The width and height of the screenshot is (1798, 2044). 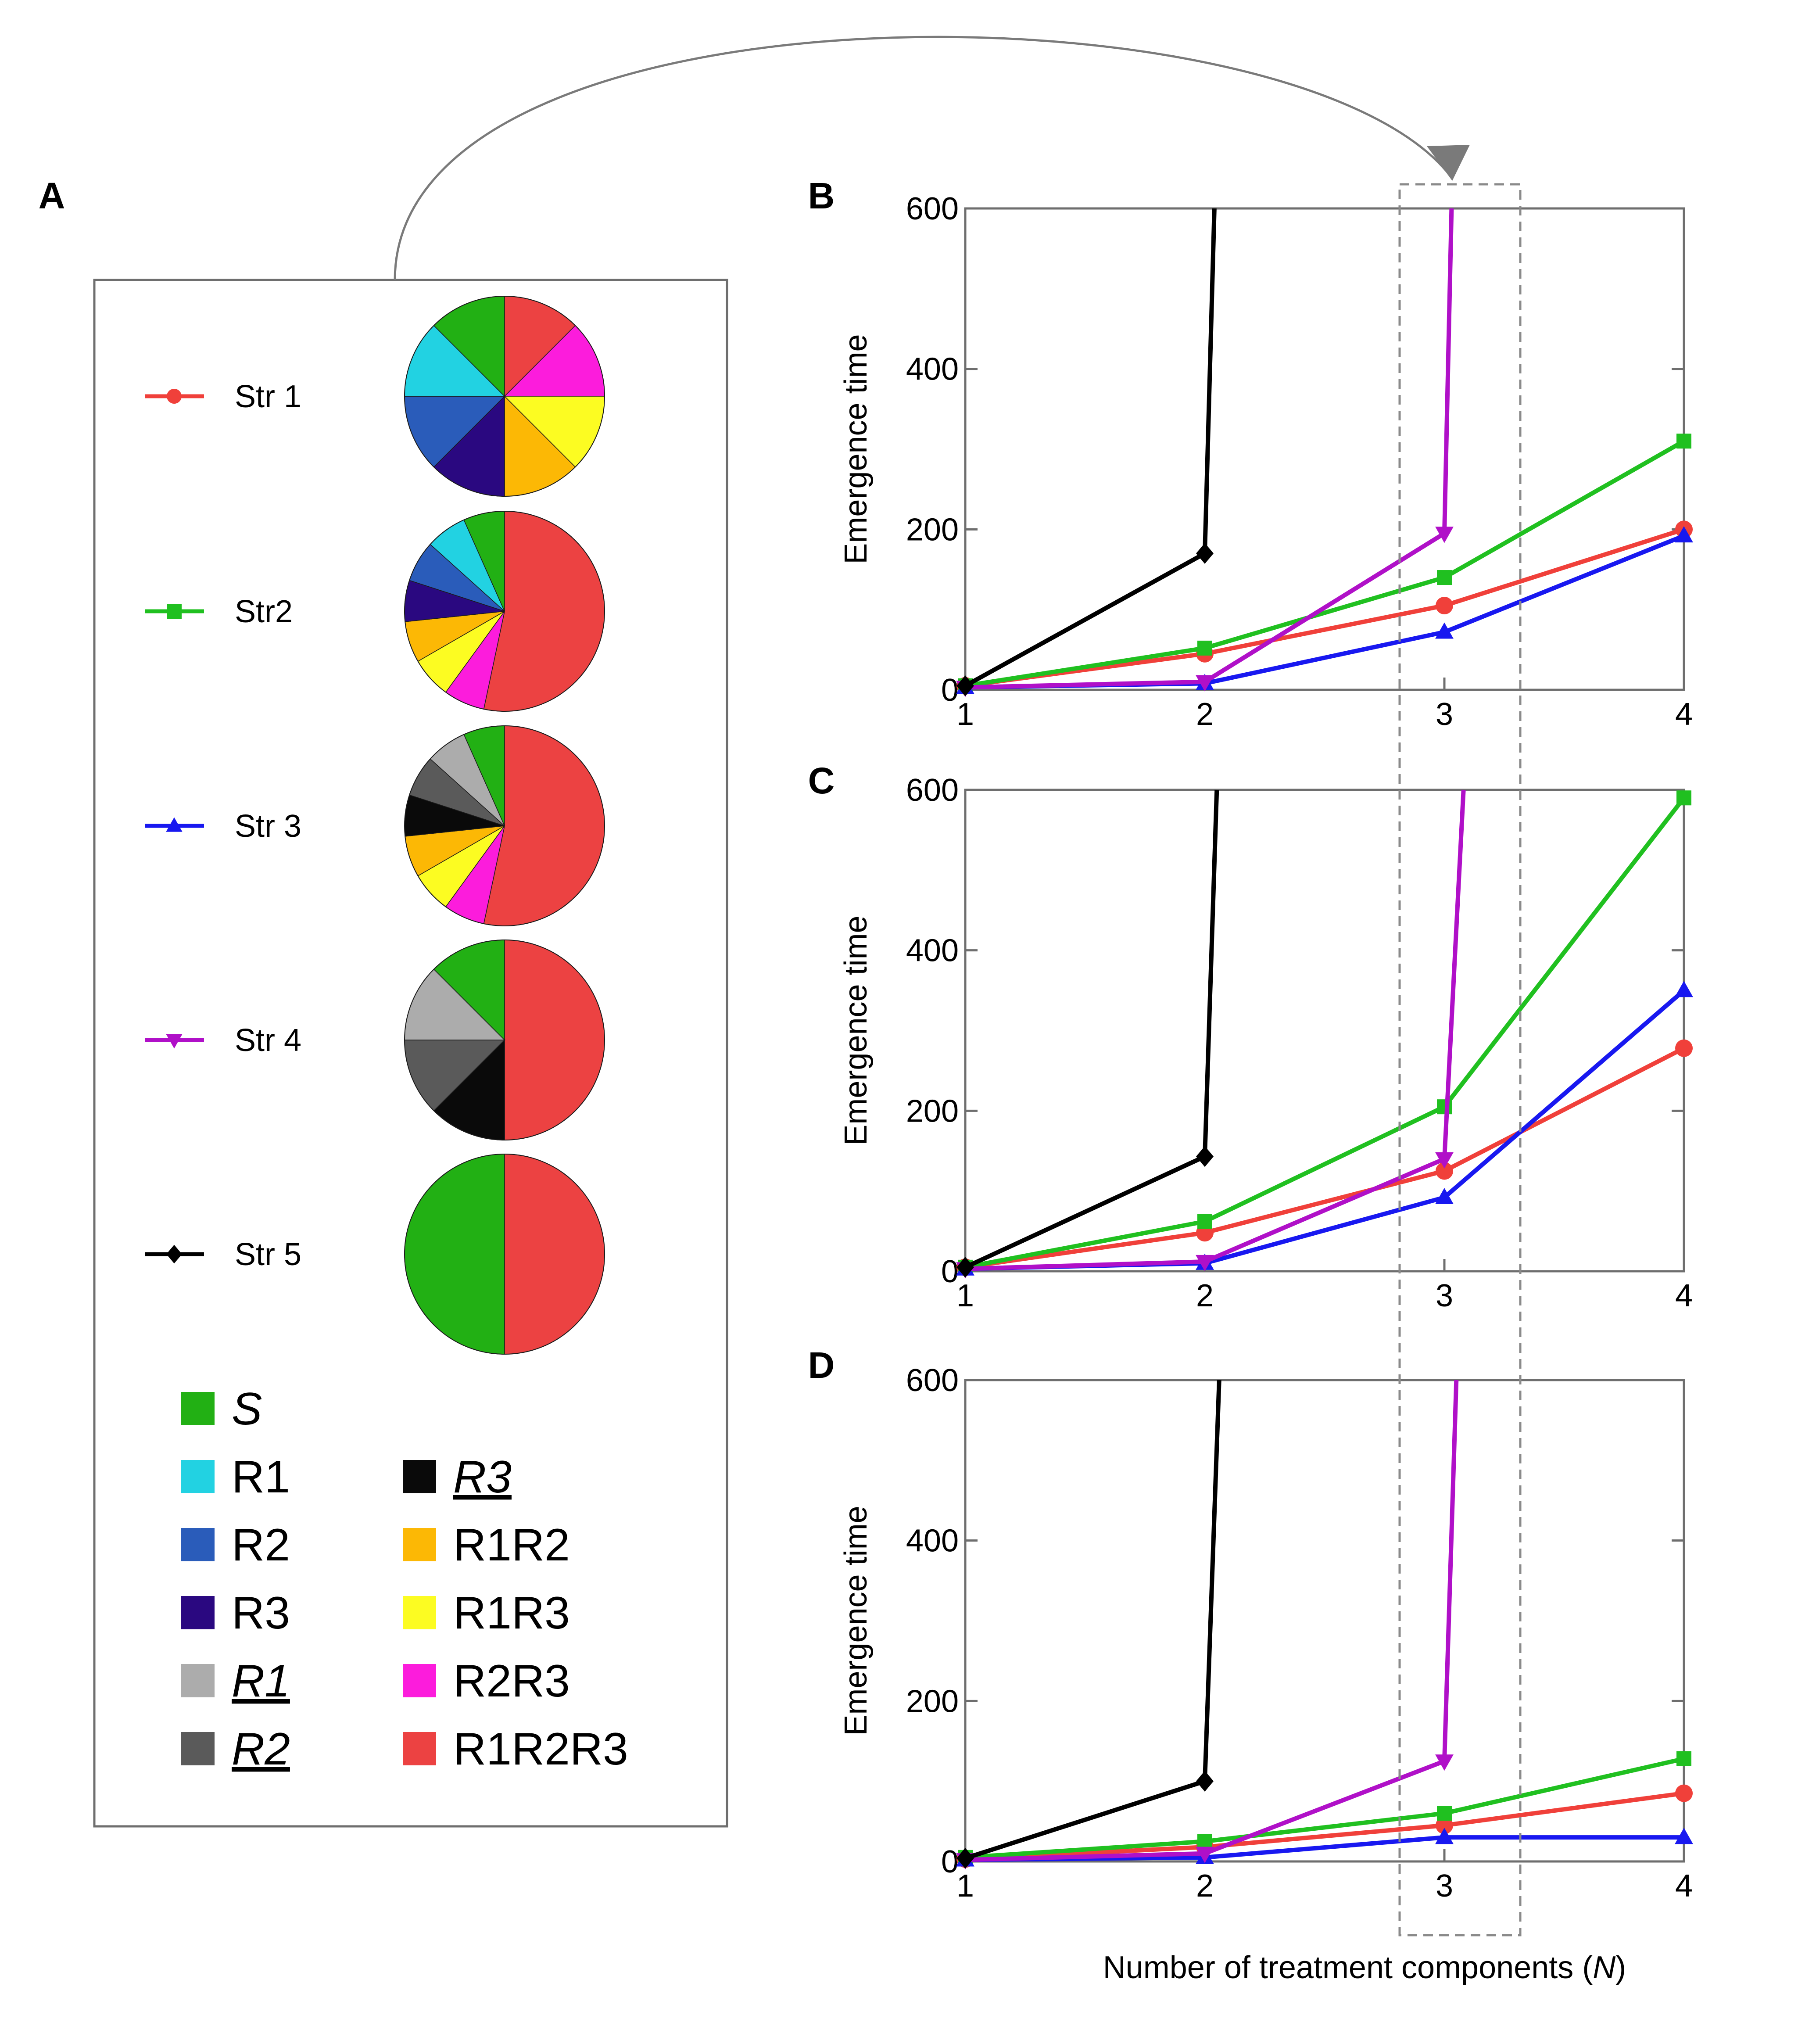 I want to click on y-tick-label-B-200: 200, so click(x=932, y=529).